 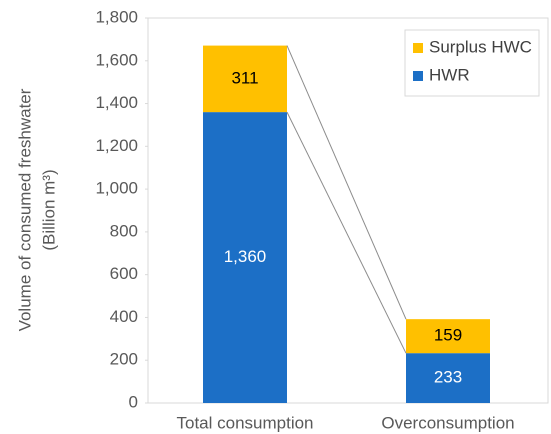 I want to click on y-axis-label: (Billion m³), so click(x=48, y=209).